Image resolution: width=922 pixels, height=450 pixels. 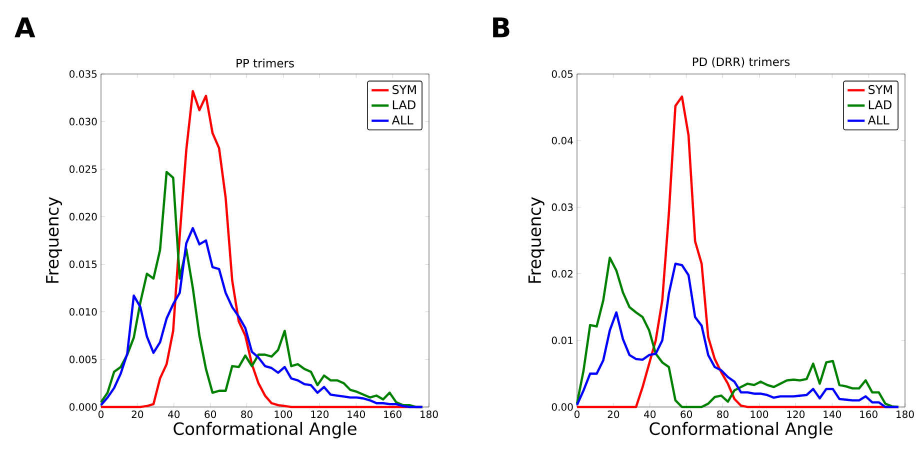 I want to click on y-tick-label: 0.00, so click(x=562, y=407).